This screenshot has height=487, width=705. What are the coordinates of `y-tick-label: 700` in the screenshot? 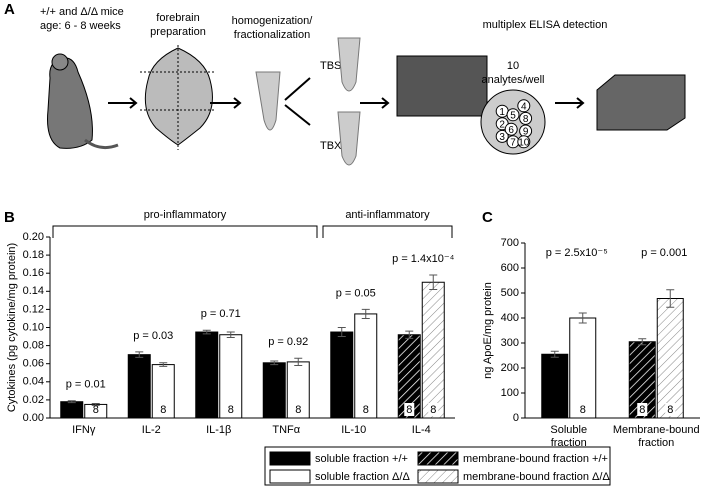 It's located at (510, 243).